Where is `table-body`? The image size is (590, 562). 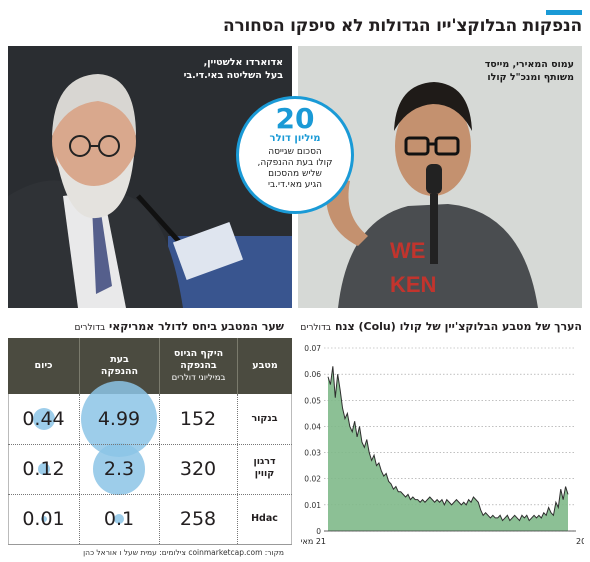 table-body is located at coordinates (150, 469).